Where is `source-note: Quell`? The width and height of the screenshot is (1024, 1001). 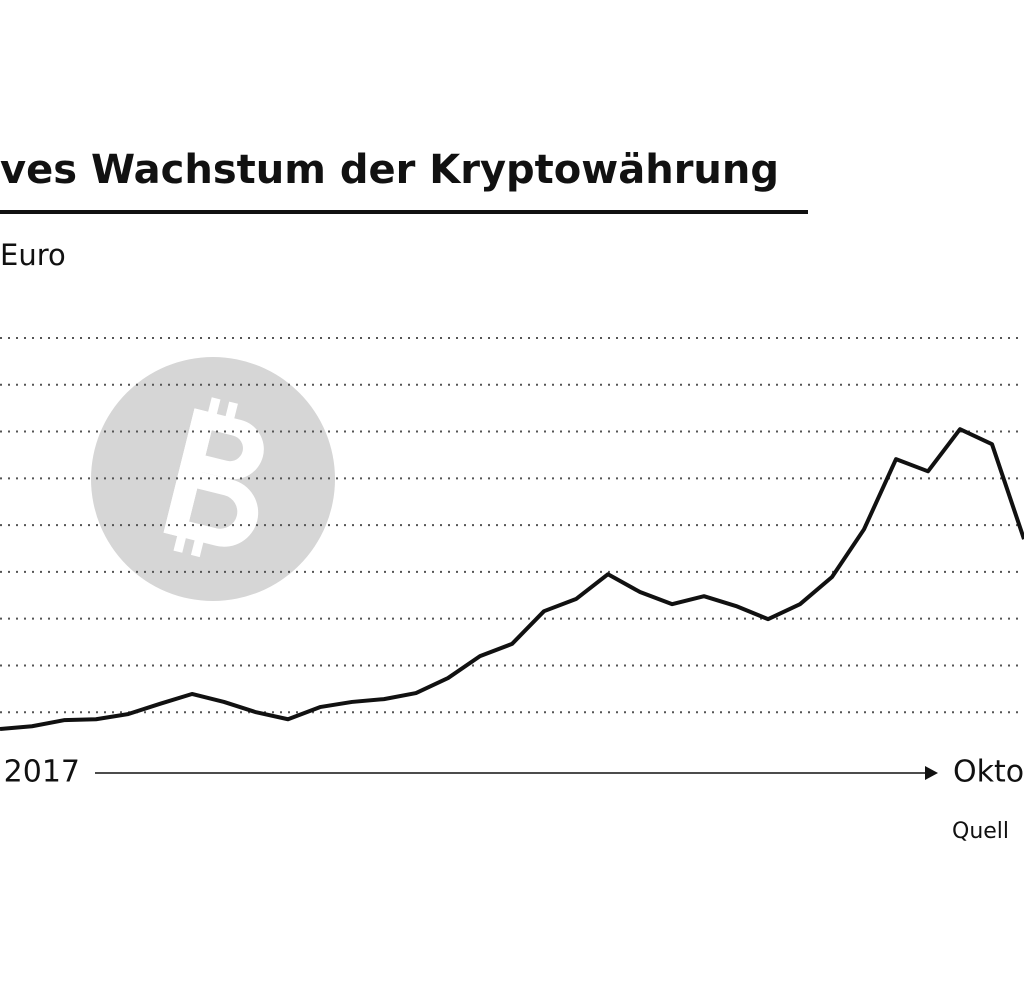 source-note: Quell is located at coordinates (980, 831).